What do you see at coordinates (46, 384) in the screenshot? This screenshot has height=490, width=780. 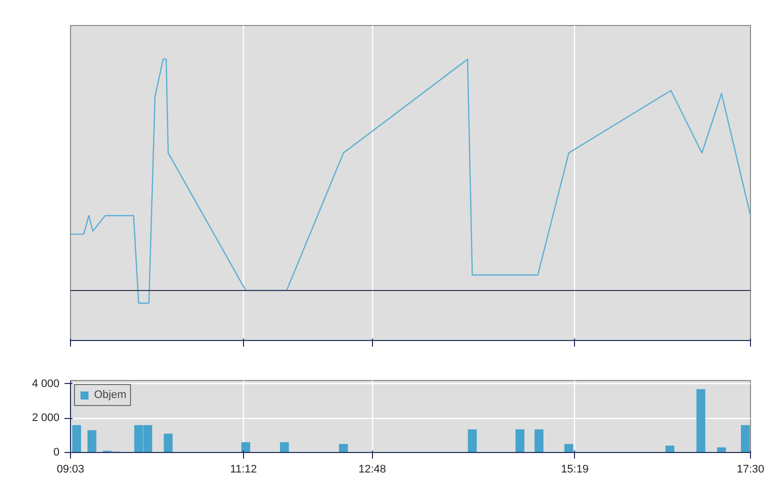 I see `y-tick-label: 4 000` at bounding box center [46, 384].